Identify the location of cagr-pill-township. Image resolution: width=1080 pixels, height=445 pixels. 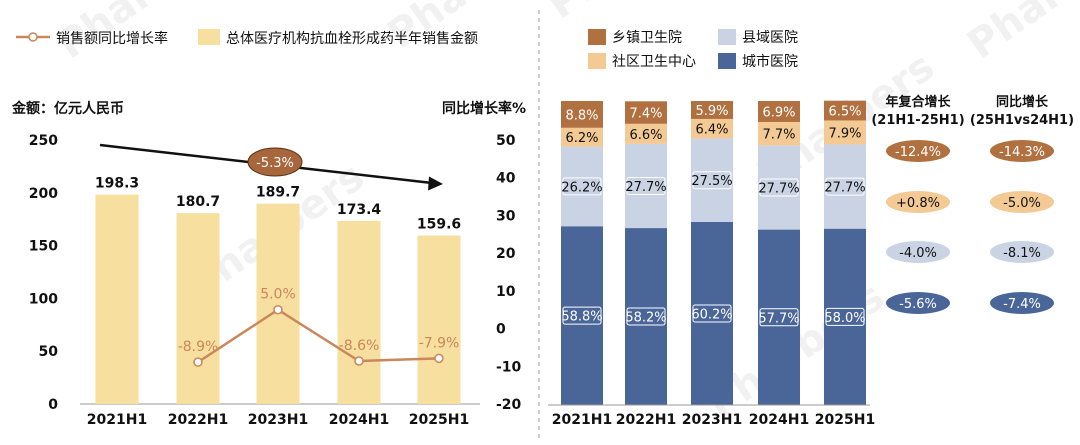
(918, 151).